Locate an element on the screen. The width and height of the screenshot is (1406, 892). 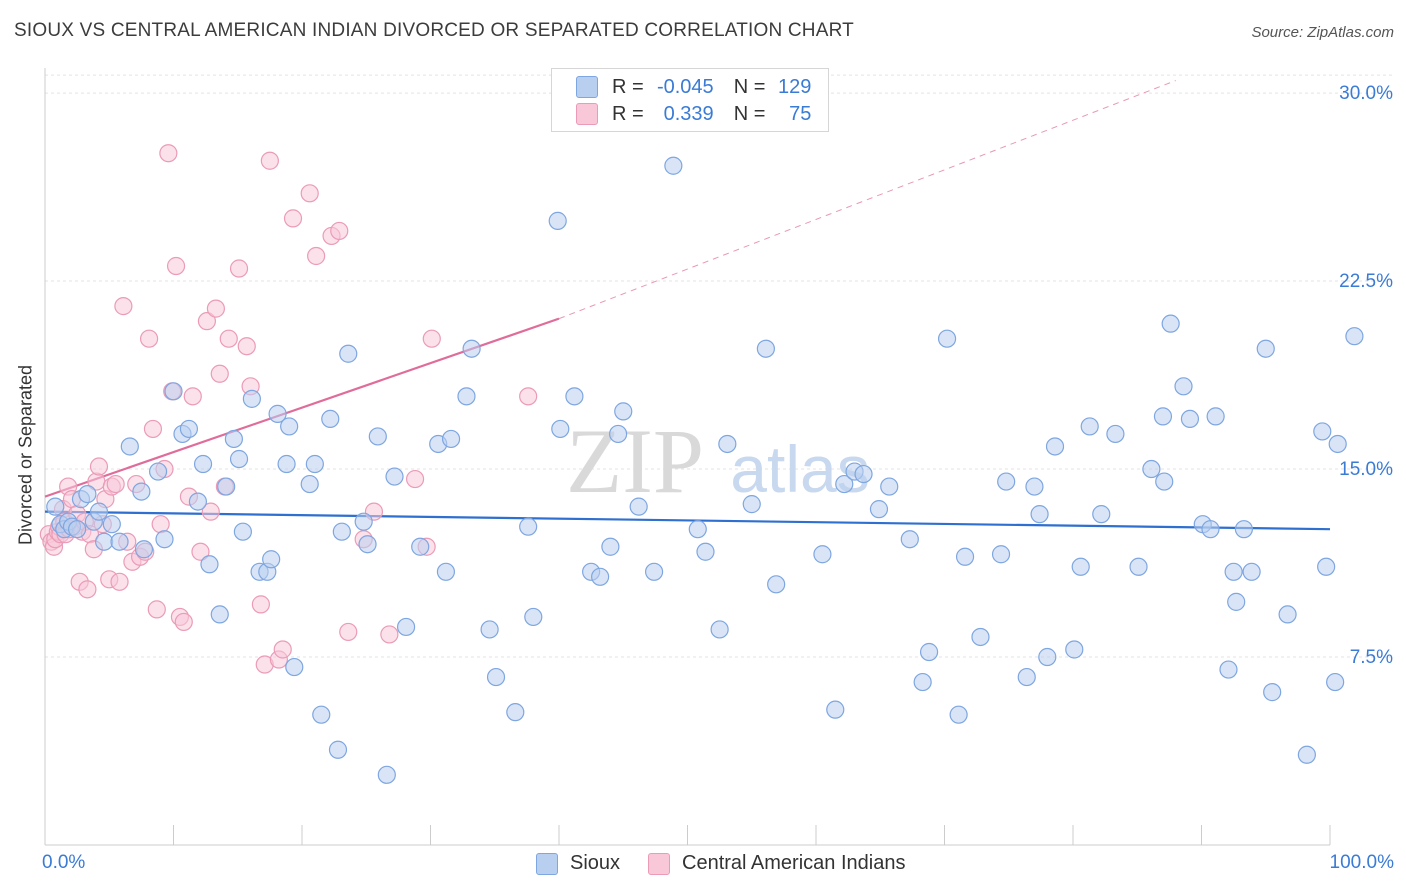
series-legend: Sioux Central American Indians is located at coordinates (703, 865).